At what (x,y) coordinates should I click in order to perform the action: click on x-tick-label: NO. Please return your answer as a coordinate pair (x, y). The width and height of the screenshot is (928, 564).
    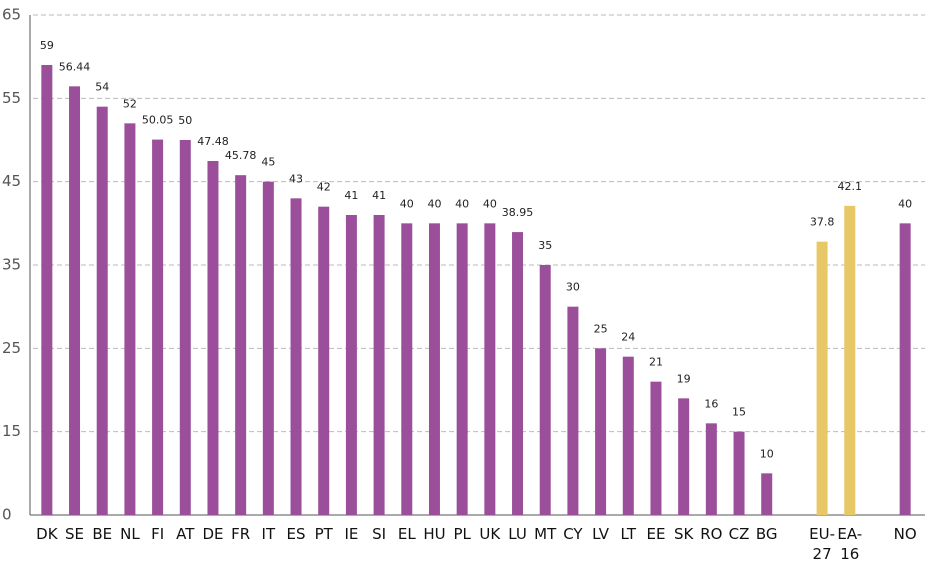
    Looking at the image, I should click on (905, 534).